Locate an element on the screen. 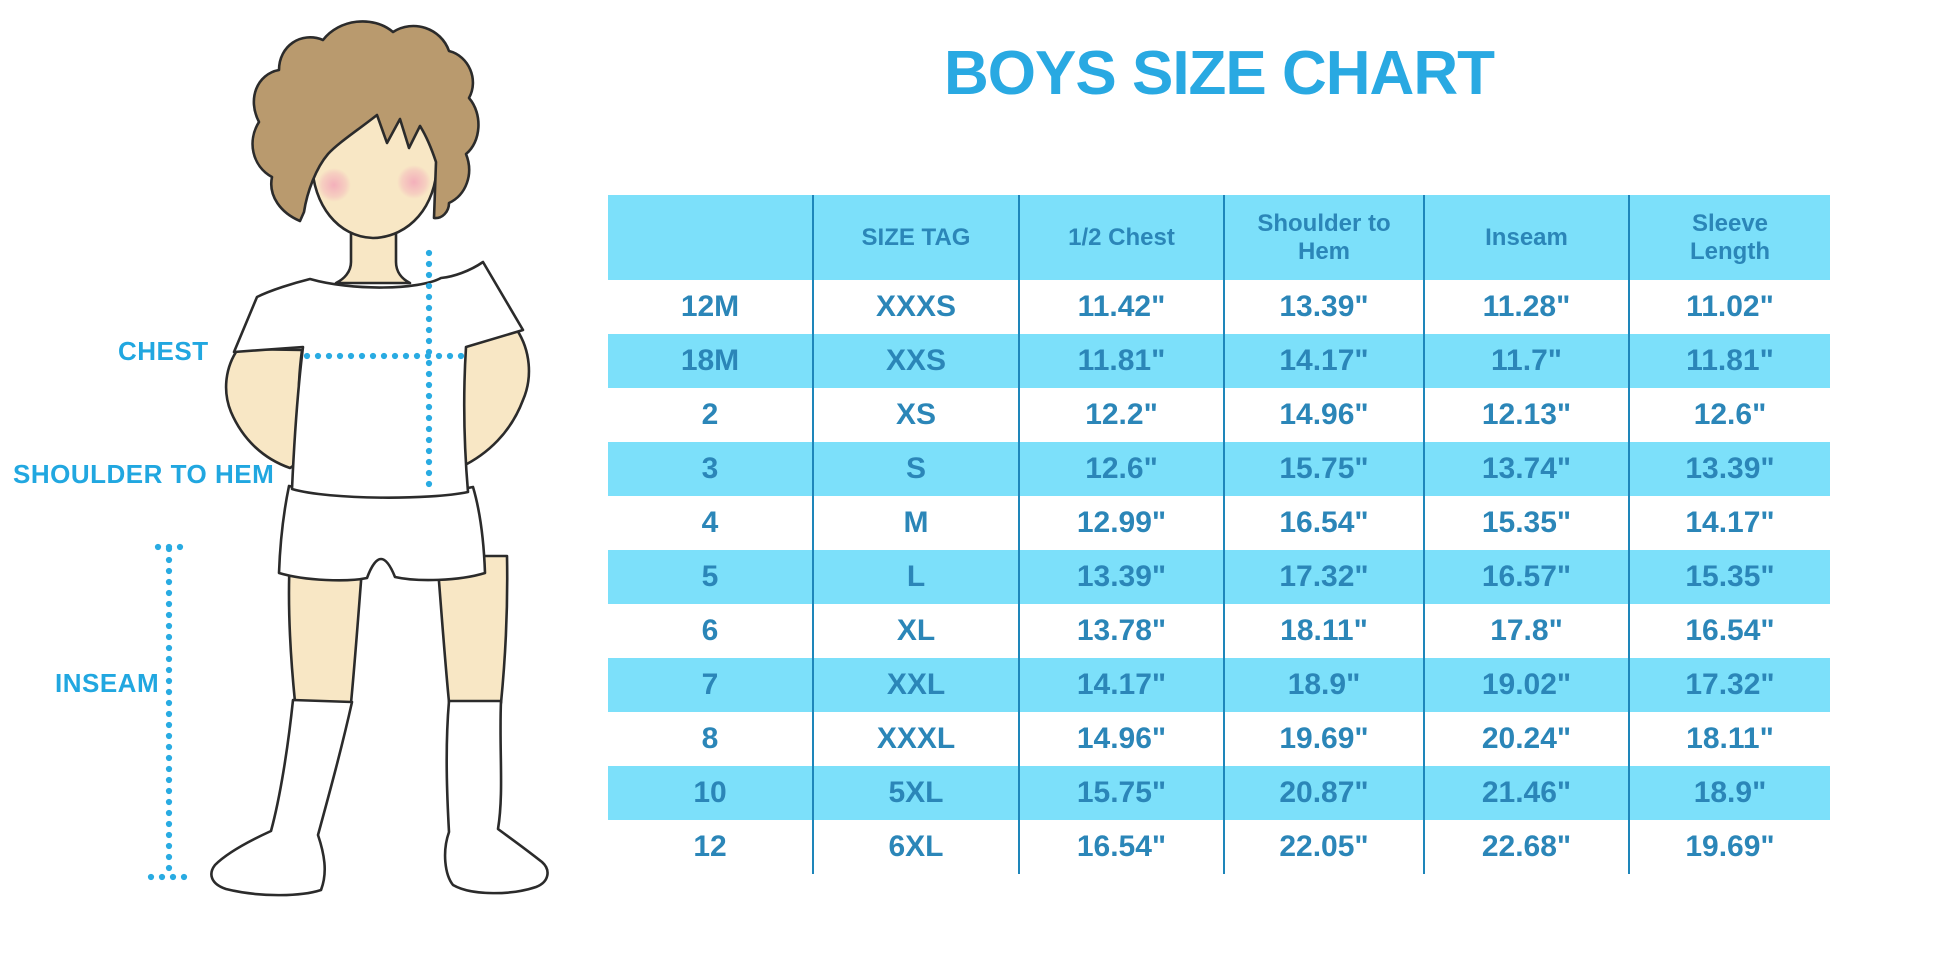 The image size is (1946, 973). table-cell: 5 is located at coordinates (710, 577).